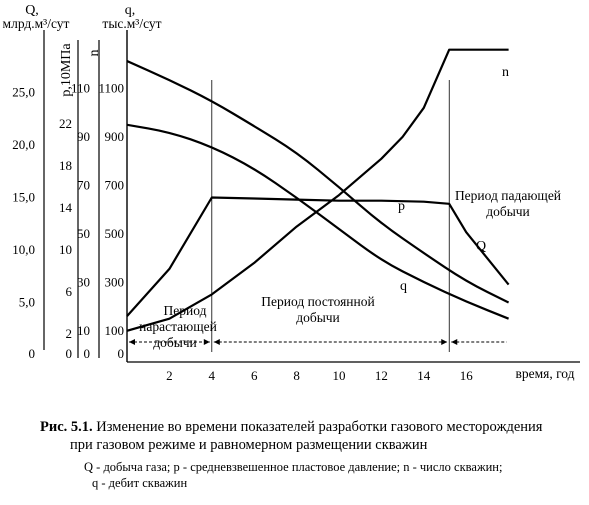  Describe the element at coordinates (130, 10) in the screenshot. I see `axis-title-q: q,` at that location.